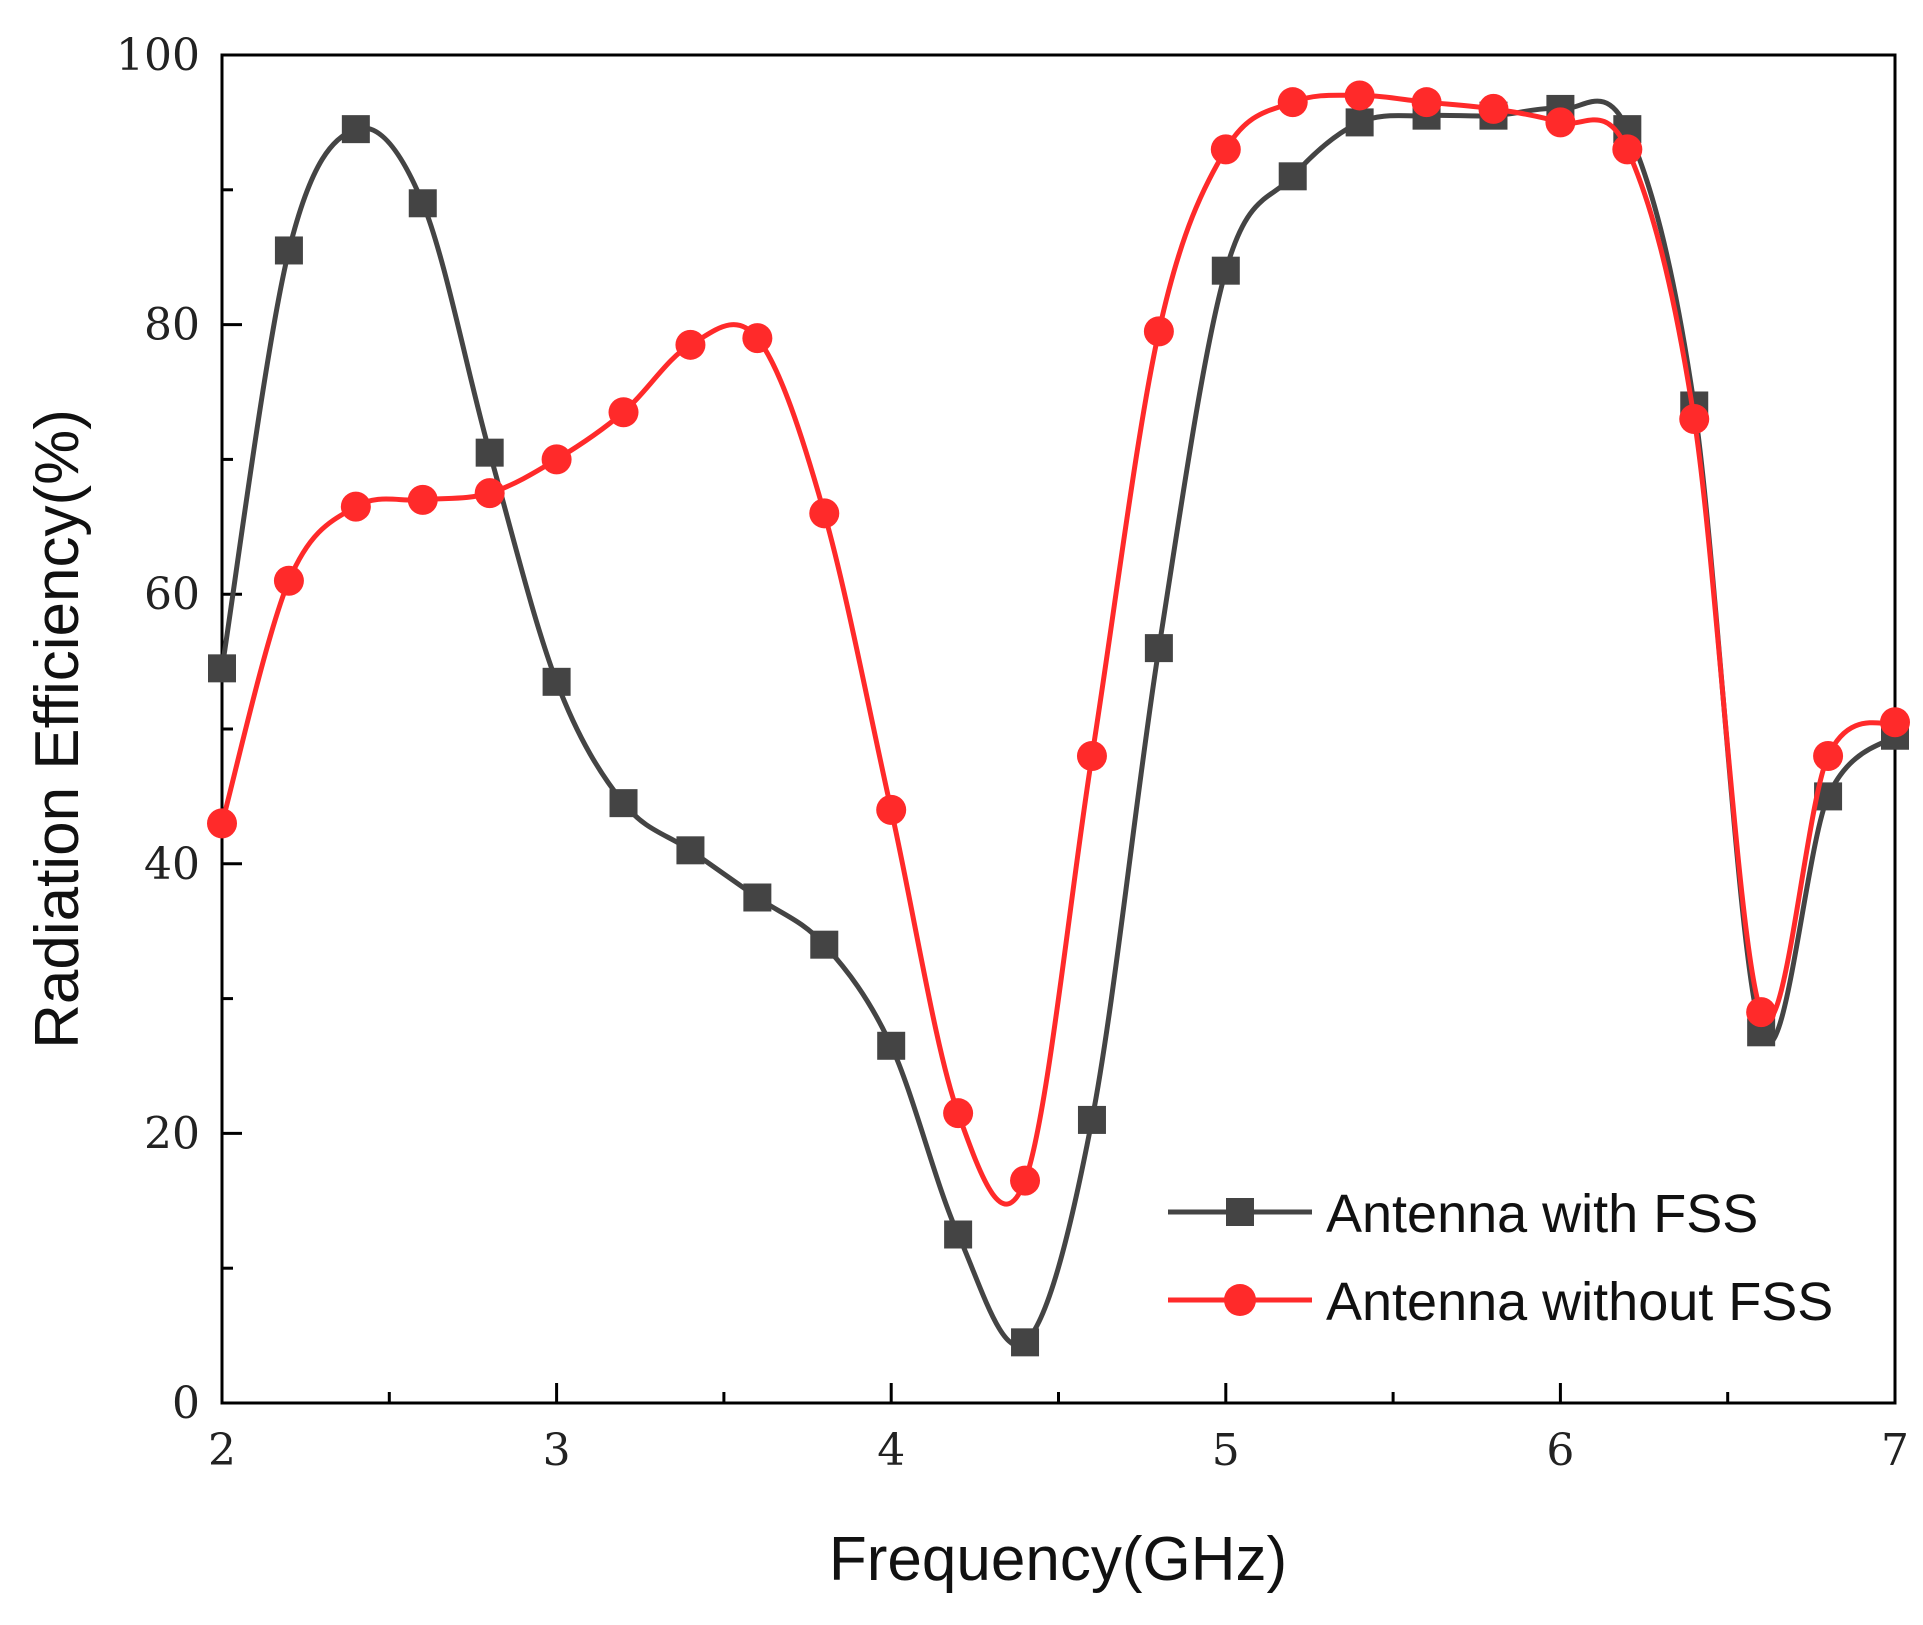  Describe the element at coordinates (557, 1450) in the screenshot. I see `x-tick-label: 3` at that location.